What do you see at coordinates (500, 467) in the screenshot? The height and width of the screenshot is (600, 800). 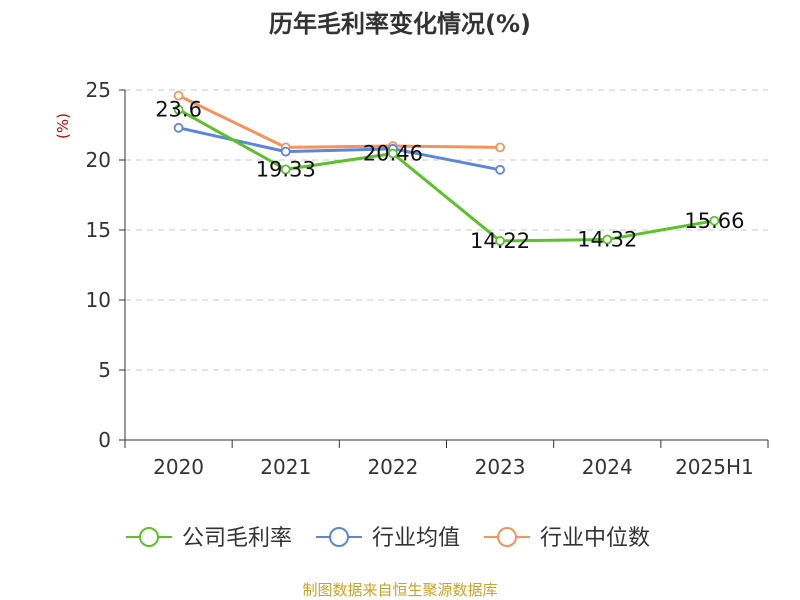 I see `x-tick-label-2023: 2023` at bounding box center [500, 467].